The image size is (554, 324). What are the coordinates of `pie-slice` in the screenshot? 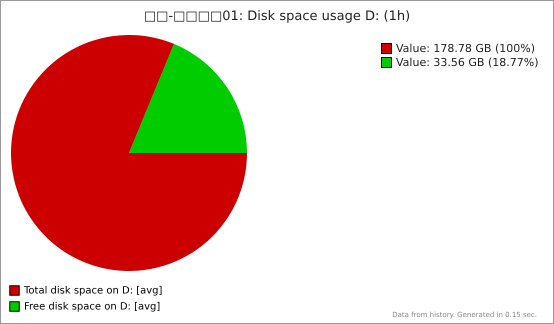 It's located at (188, 98).